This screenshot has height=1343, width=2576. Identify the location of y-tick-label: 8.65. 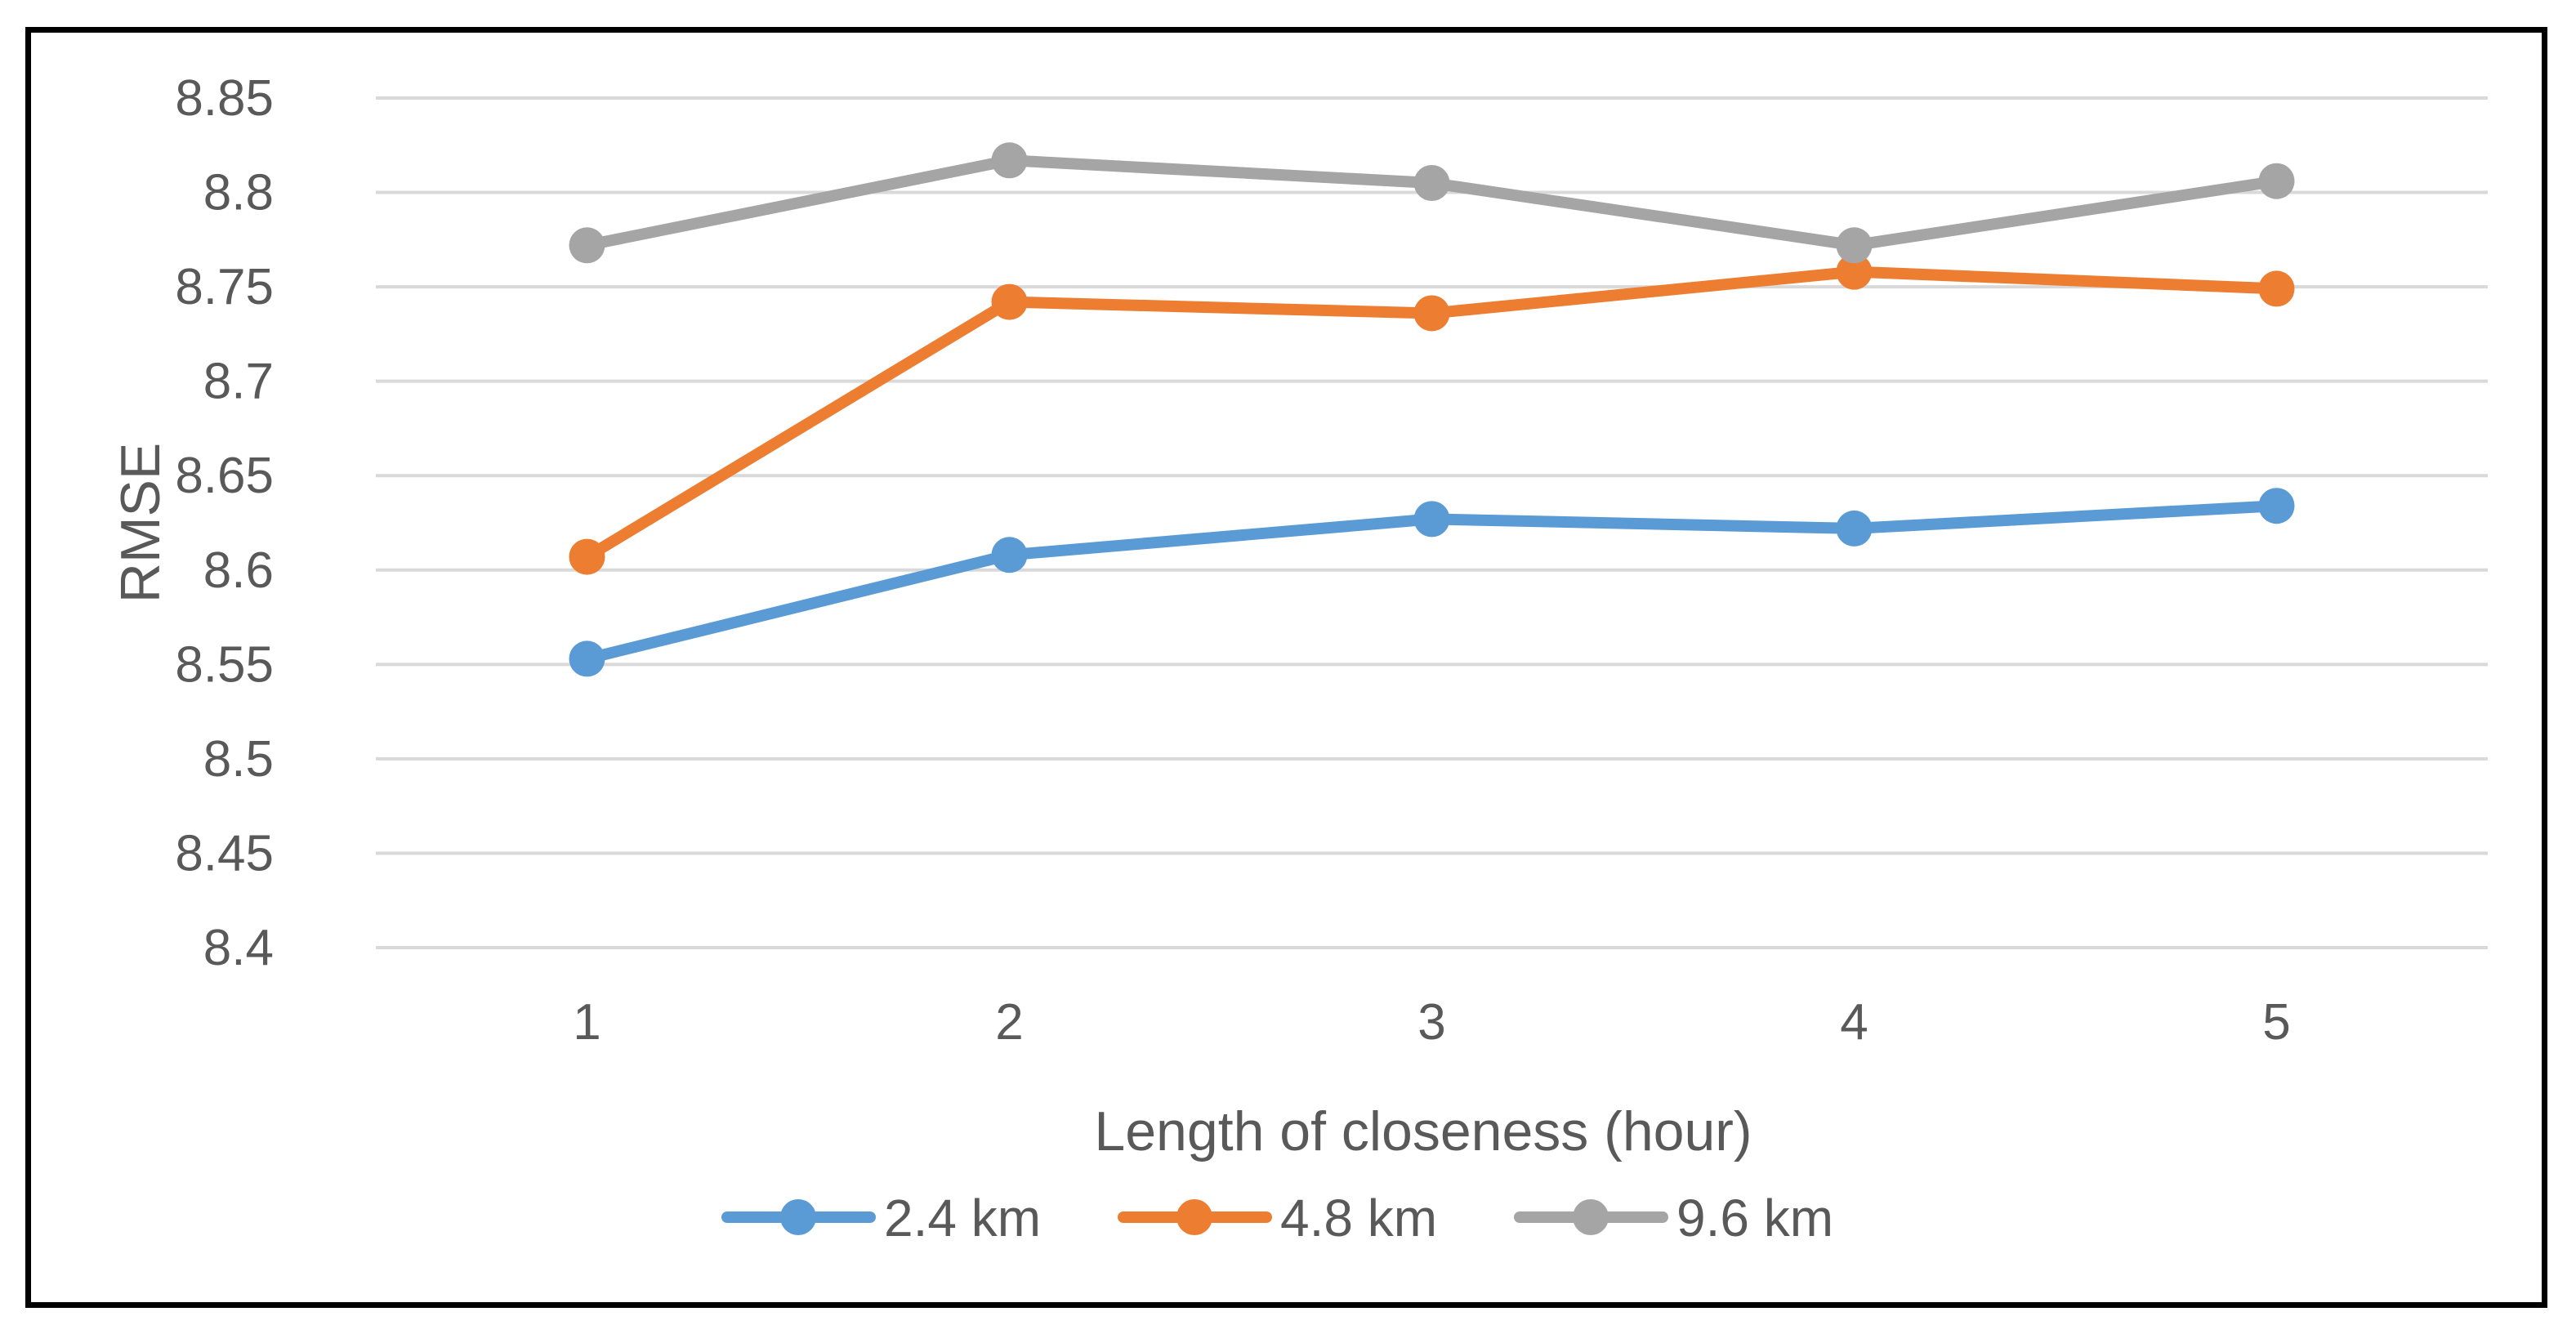
(225, 476).